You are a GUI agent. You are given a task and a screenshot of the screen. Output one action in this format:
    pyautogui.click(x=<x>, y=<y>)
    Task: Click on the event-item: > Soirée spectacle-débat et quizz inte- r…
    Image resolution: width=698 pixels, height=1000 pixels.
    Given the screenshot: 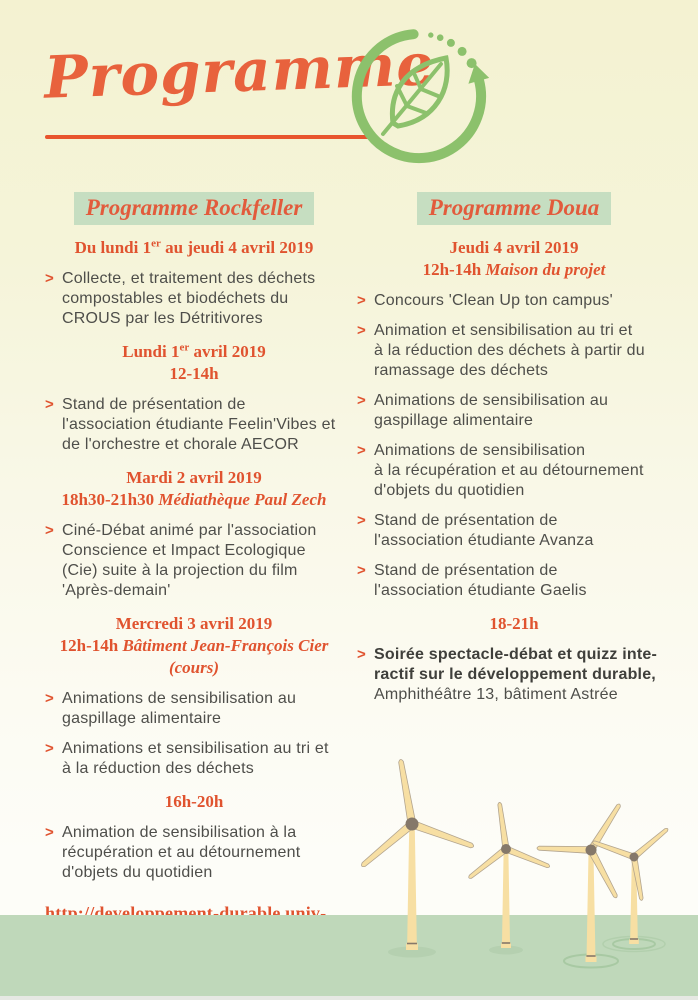 What is the action you would take?
    pyautogui.click(x=507, y=675)
    